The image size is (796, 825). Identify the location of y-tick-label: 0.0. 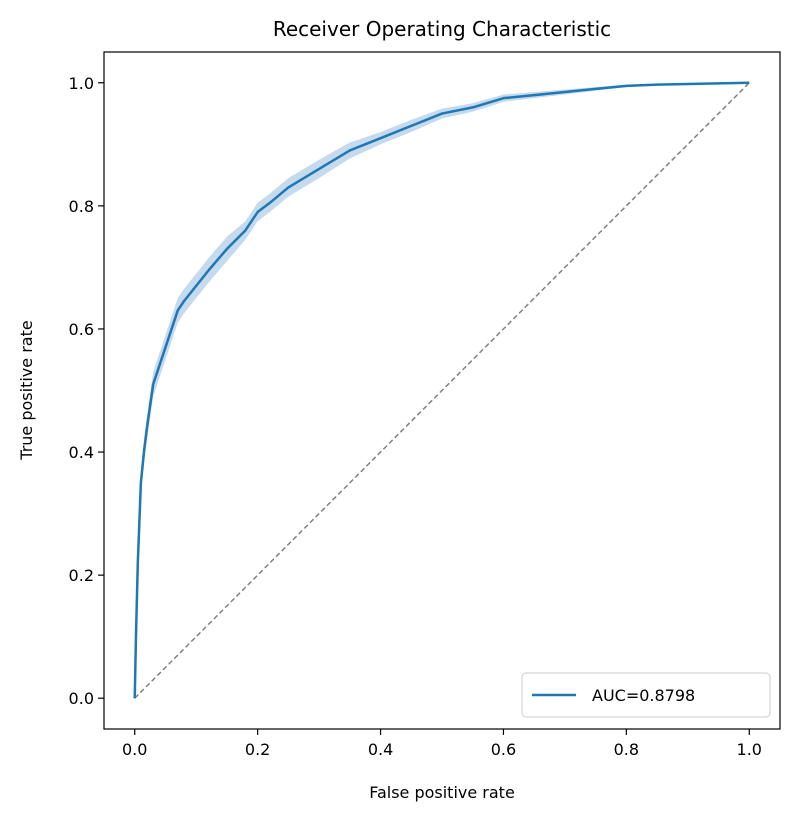
(81, 698).